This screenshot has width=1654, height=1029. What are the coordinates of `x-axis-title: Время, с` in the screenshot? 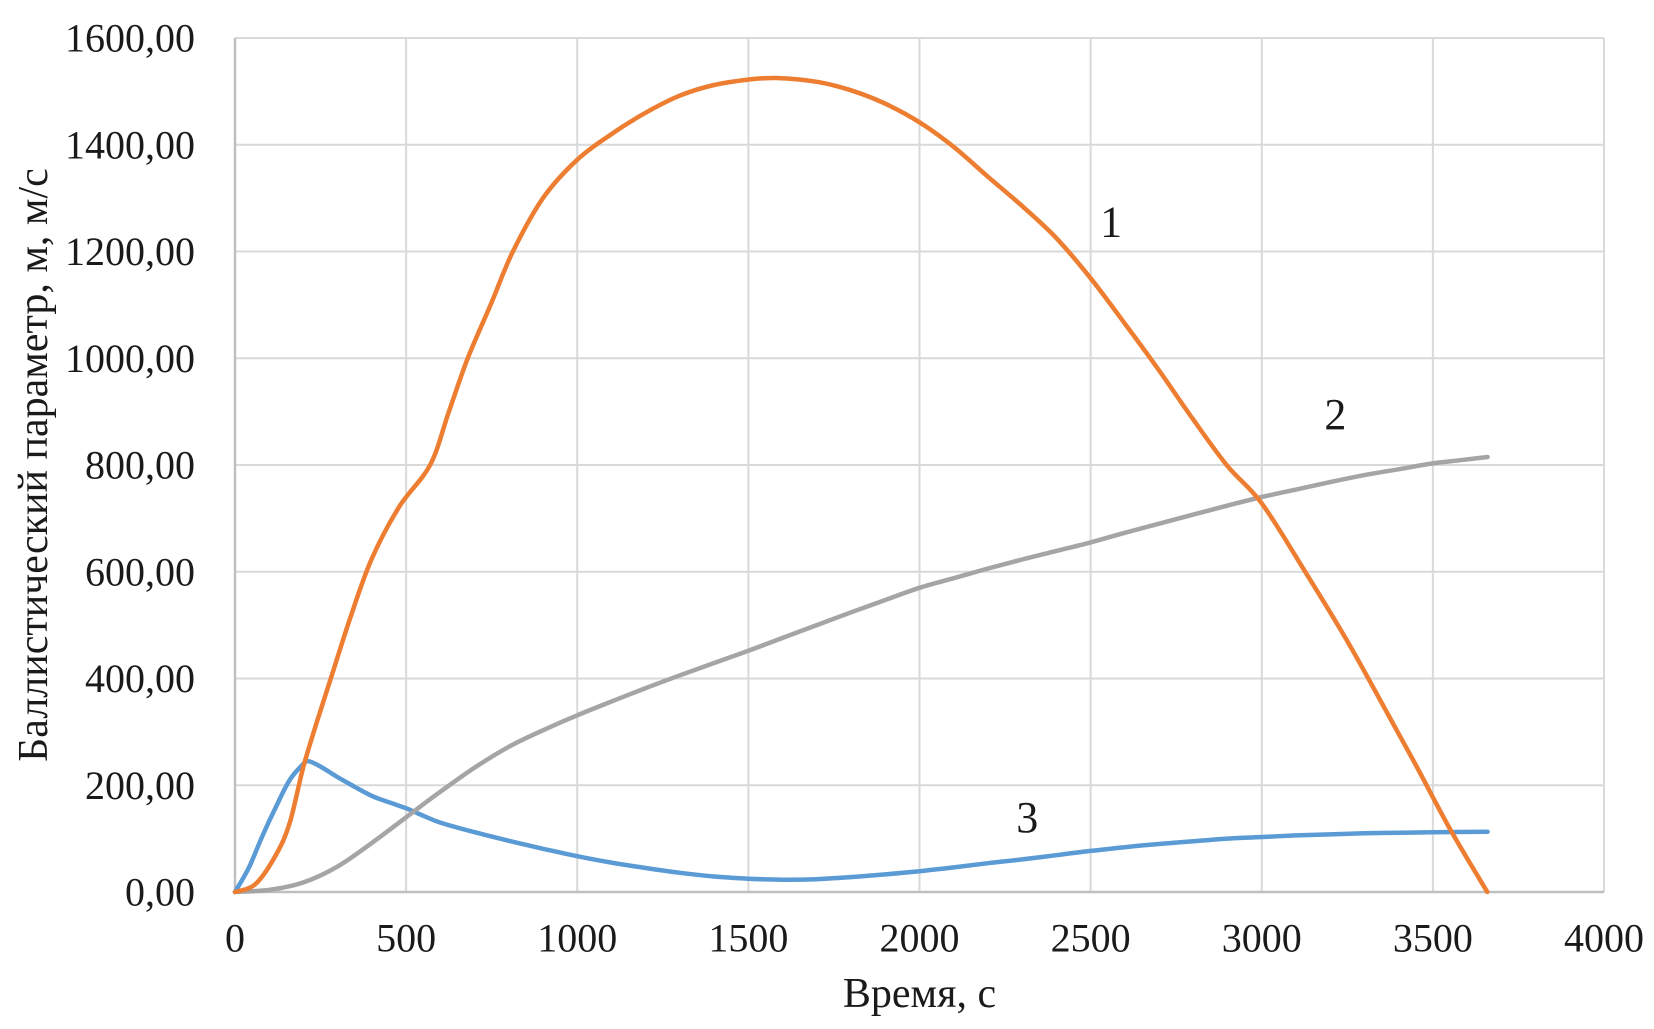 It's located at (919, 994).